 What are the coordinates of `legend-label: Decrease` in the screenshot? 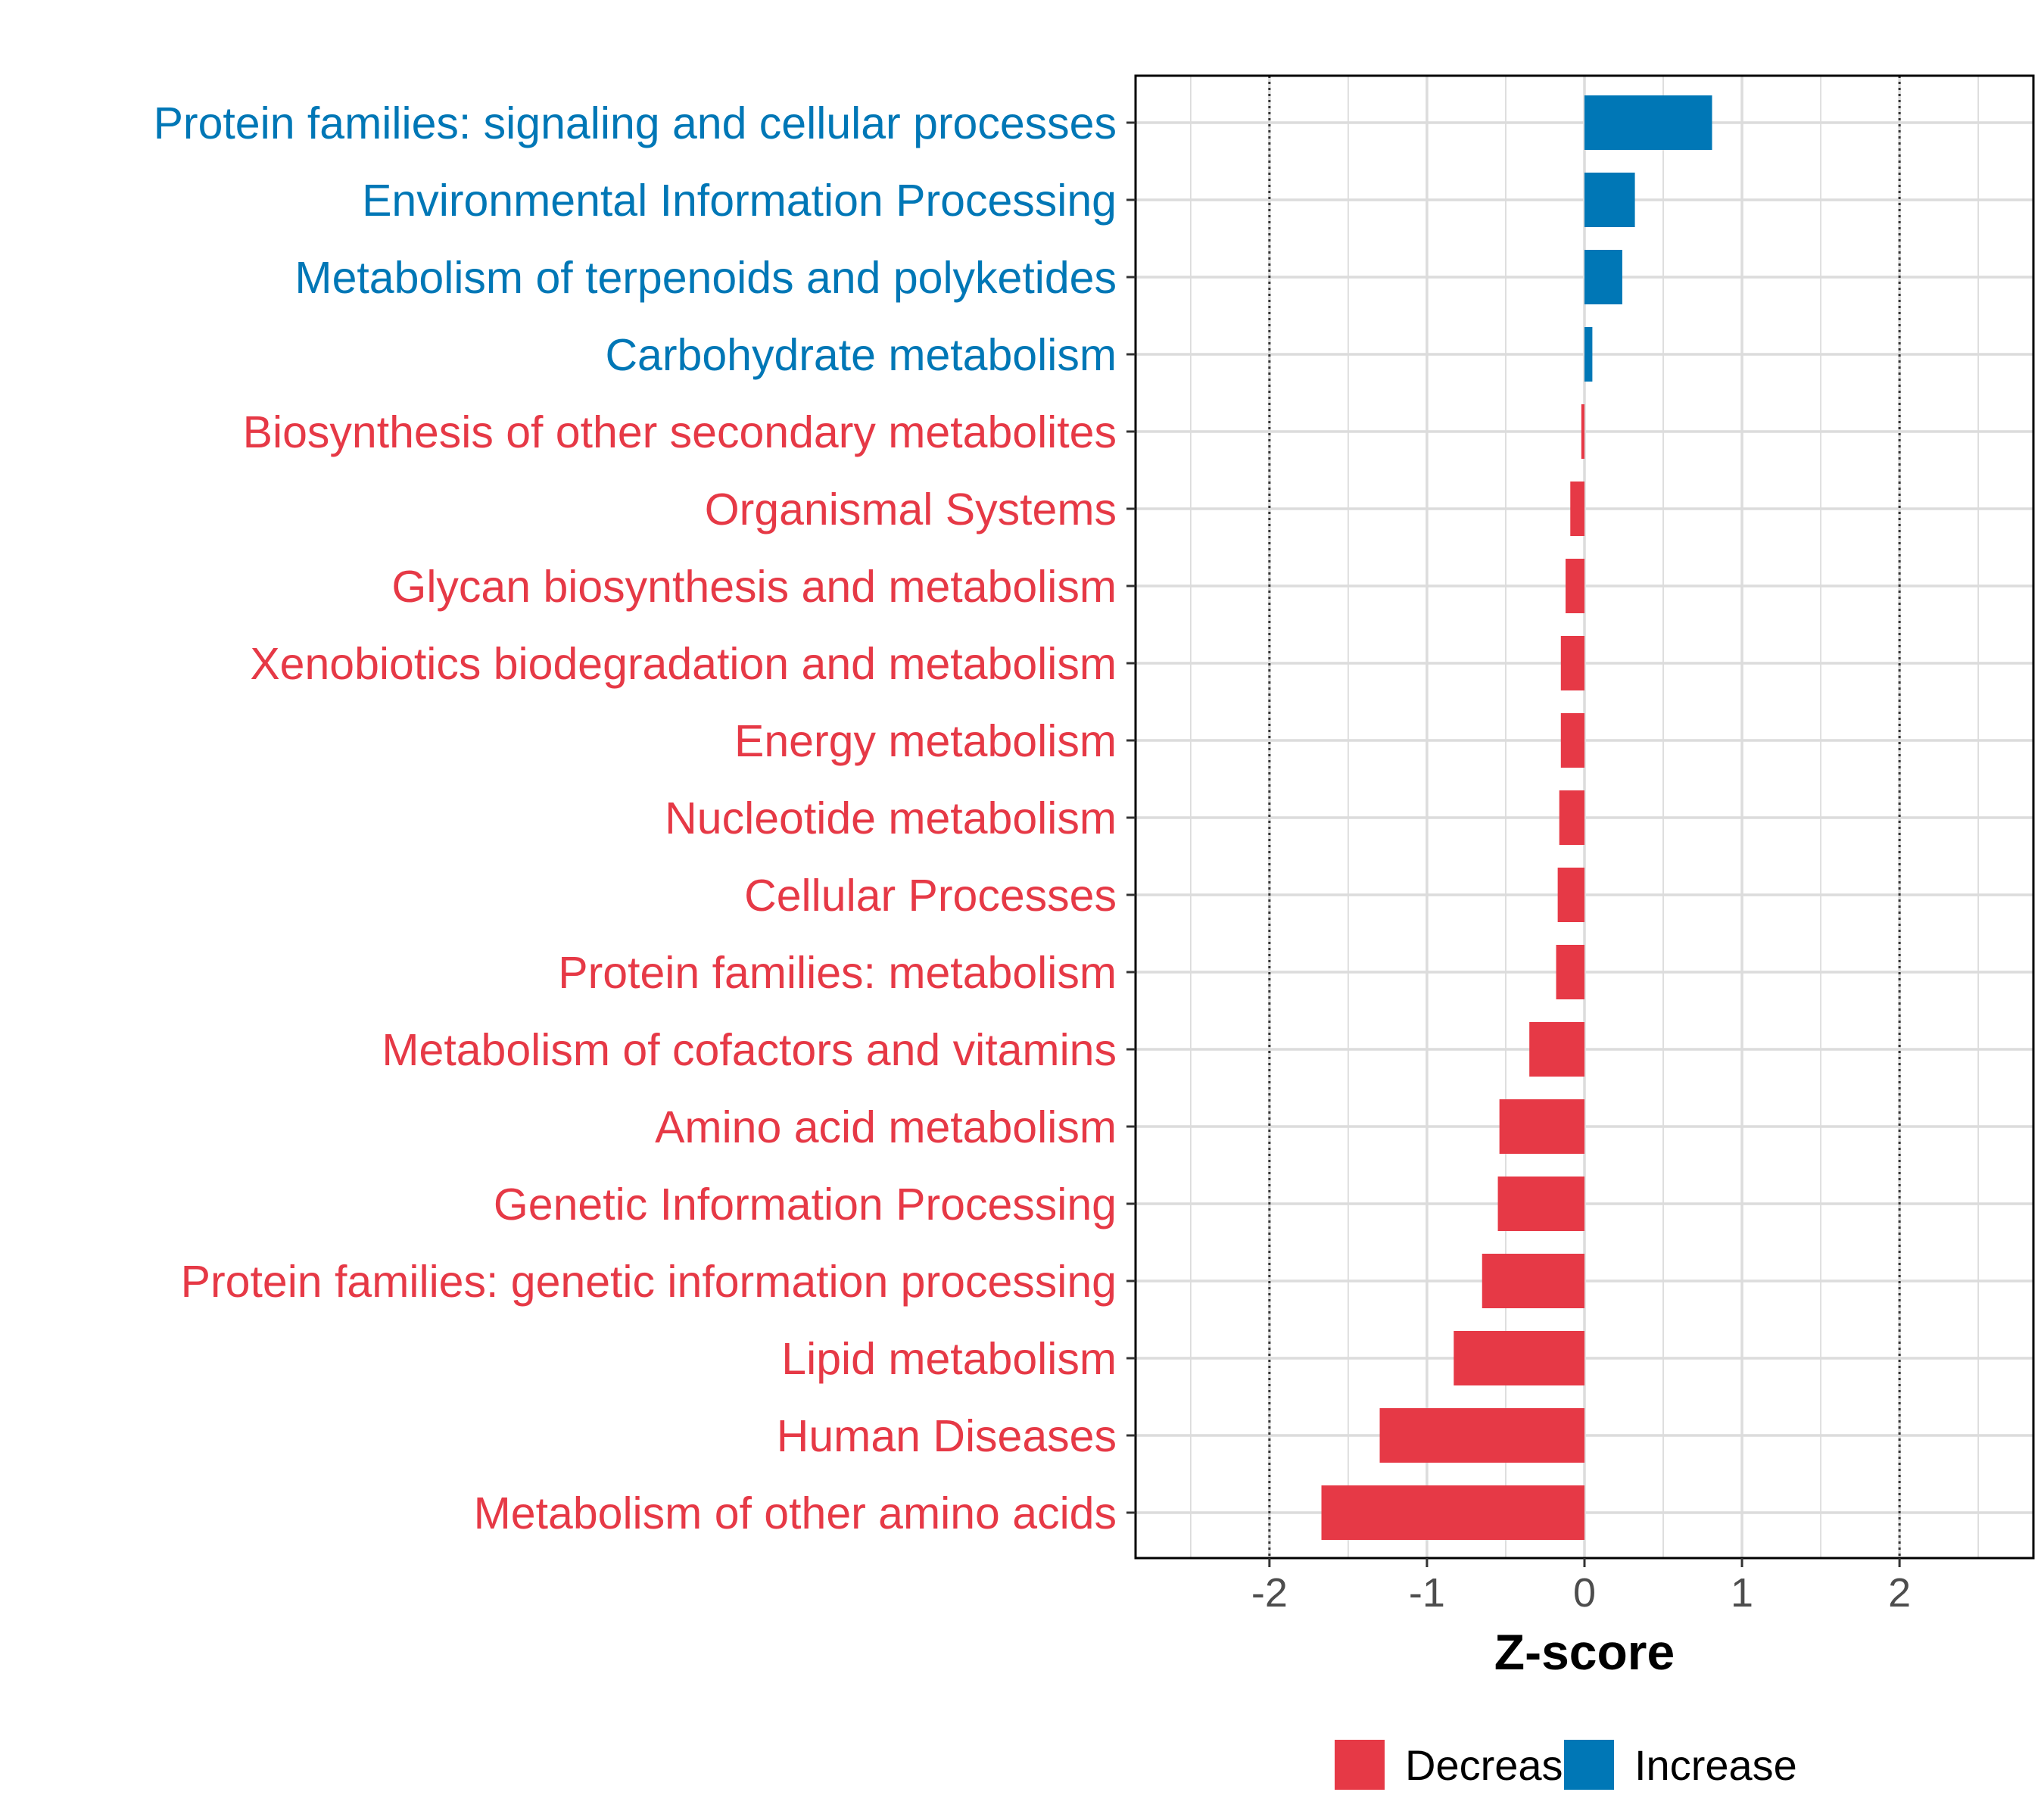 It's located at (1496, 1765).